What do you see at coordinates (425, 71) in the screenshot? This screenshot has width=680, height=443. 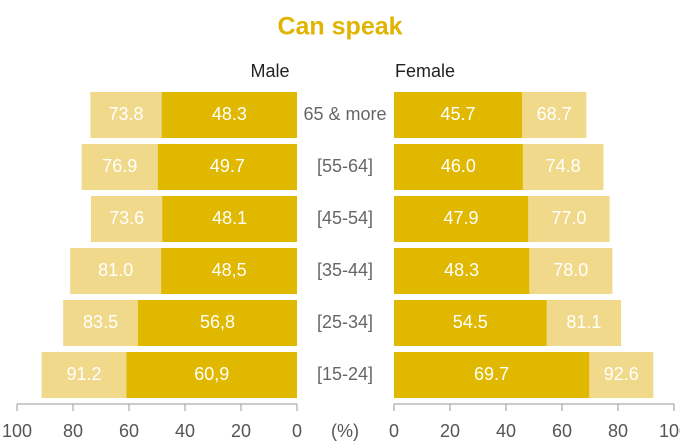 I see `panel-label: Female` at bounding box center [425, 71].